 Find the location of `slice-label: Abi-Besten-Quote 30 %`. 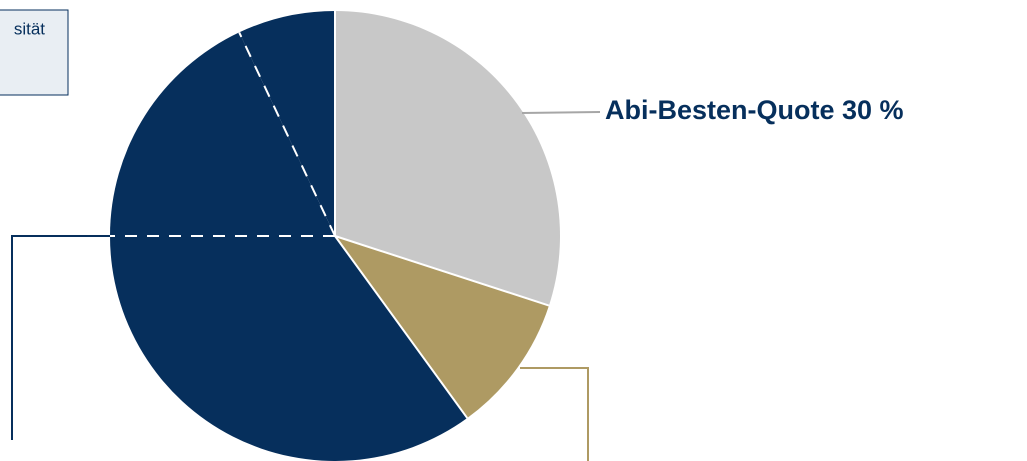

slice-label: Abi-Besten-Quote 30 % is located at coordinates (754, 110).